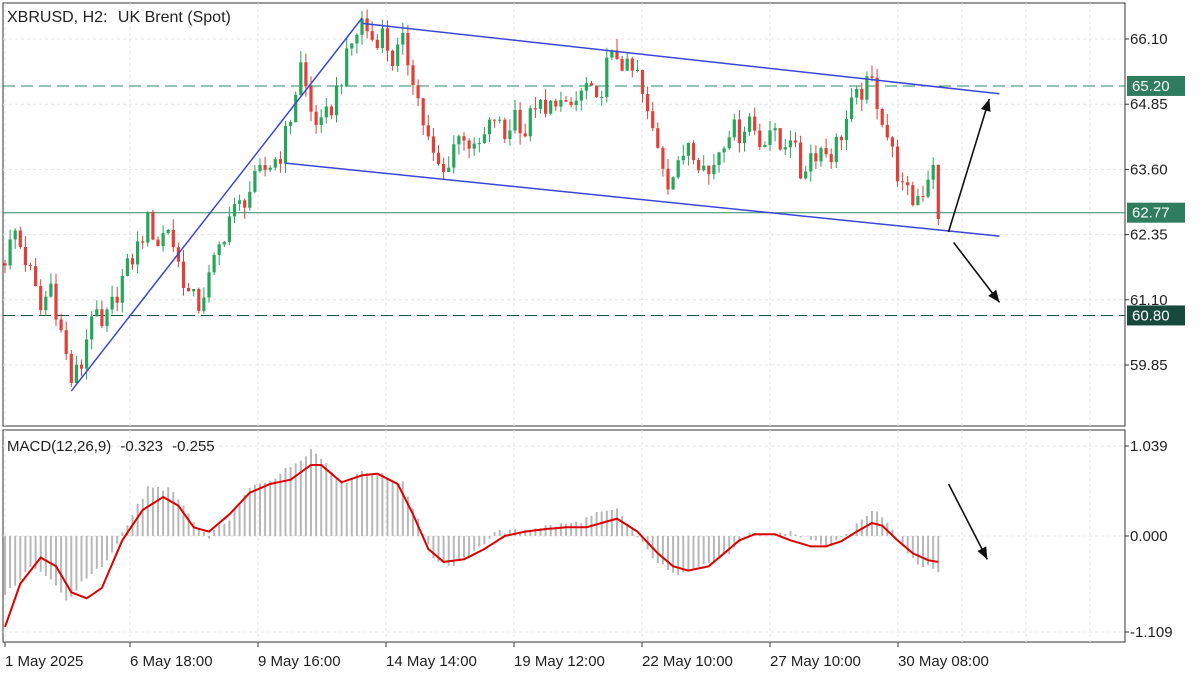  What do you see at coordinates (943, 661) in the screenshot?
I see `time-tick-label: 30 May 08:00` at bounding box center [943, 661].